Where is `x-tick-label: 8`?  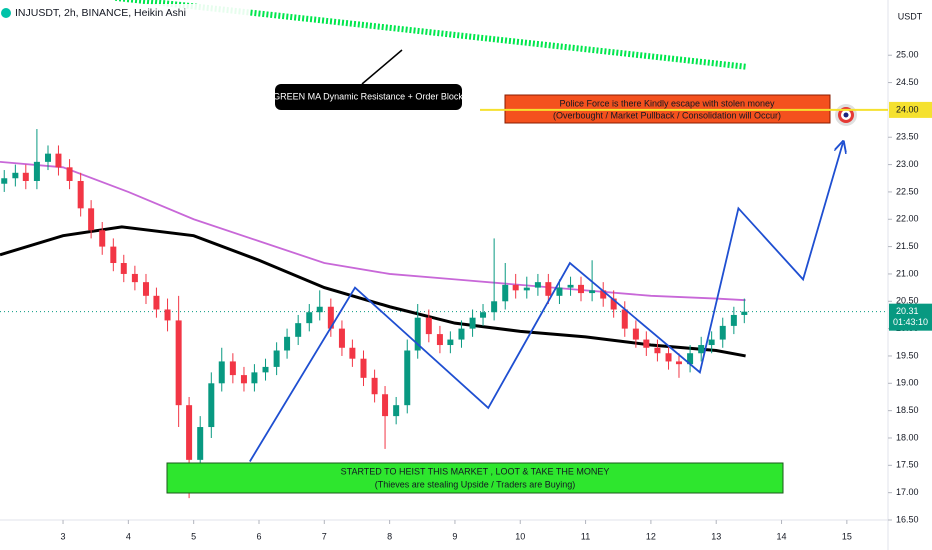 x-tick-label: 8 is located at coordinates (389, 536).